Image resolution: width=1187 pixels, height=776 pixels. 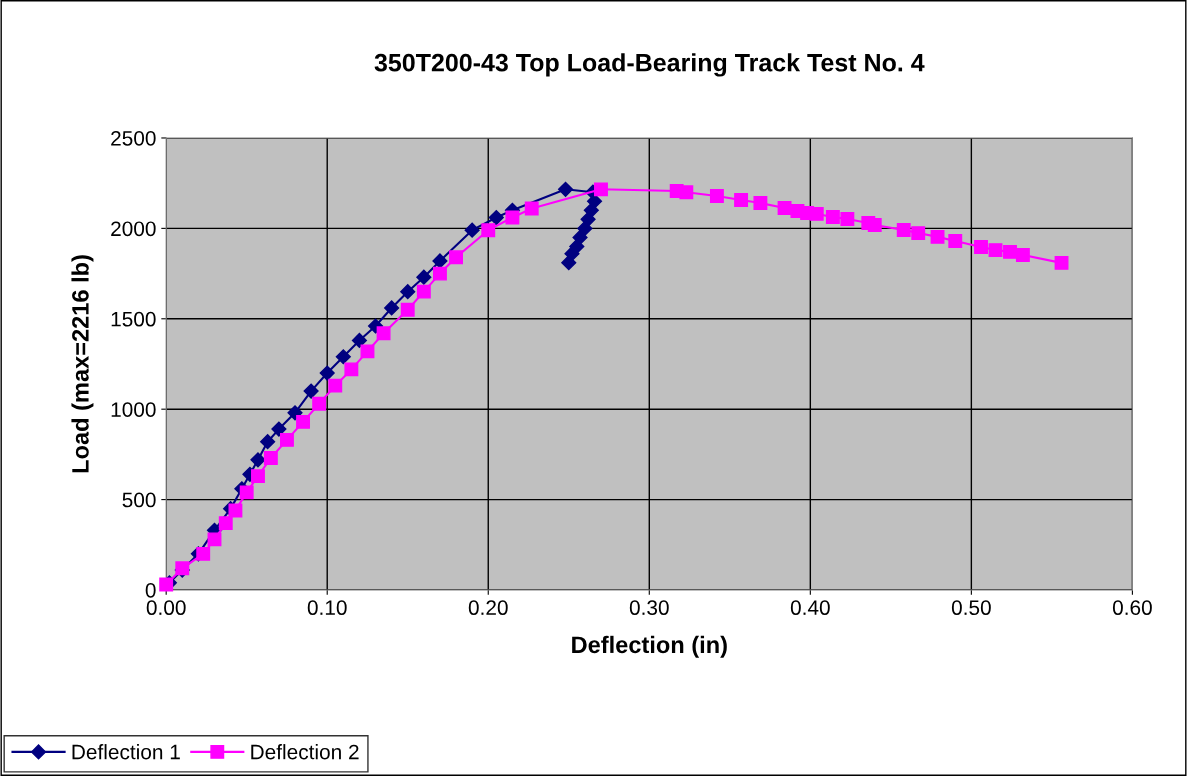 I want to click on x-axis-title: Deflection (in), so click(x=649, y=646).